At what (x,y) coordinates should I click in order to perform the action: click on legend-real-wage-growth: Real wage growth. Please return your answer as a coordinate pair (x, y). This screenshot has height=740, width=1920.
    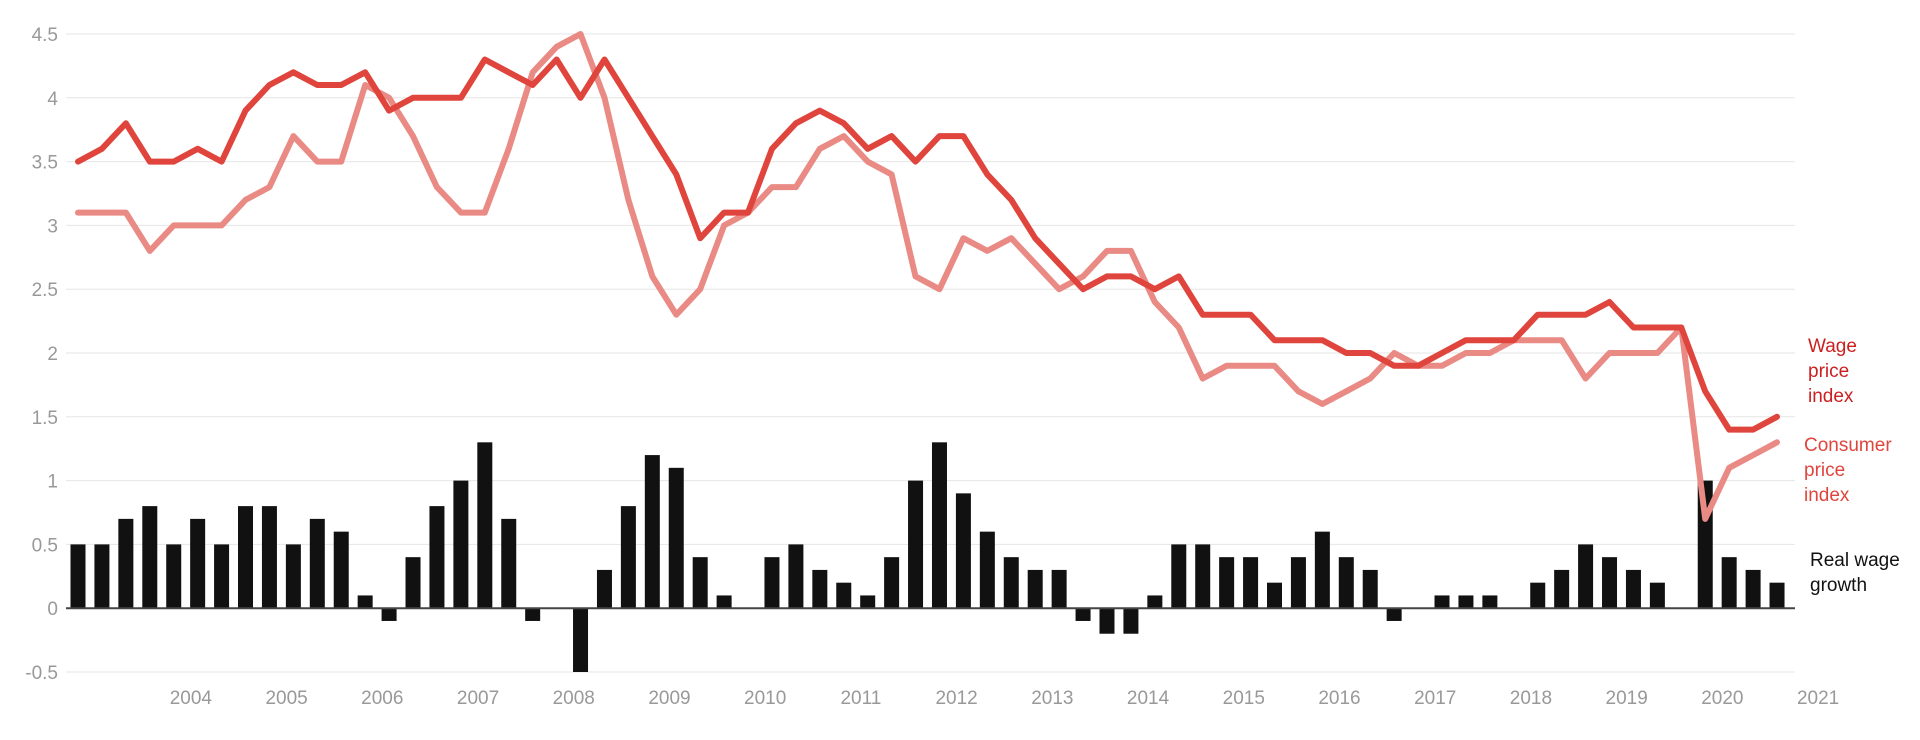
    Looking at the image, I should click on (1855, 573).